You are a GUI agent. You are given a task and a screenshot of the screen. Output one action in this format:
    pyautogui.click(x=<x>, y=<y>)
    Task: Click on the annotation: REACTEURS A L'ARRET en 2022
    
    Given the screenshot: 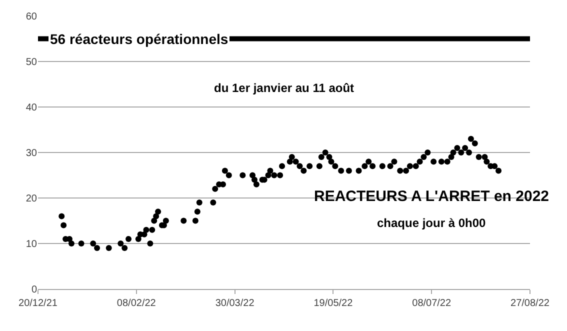 What is the action you would take?
    pyautogui.click(x=431, y=196)
    